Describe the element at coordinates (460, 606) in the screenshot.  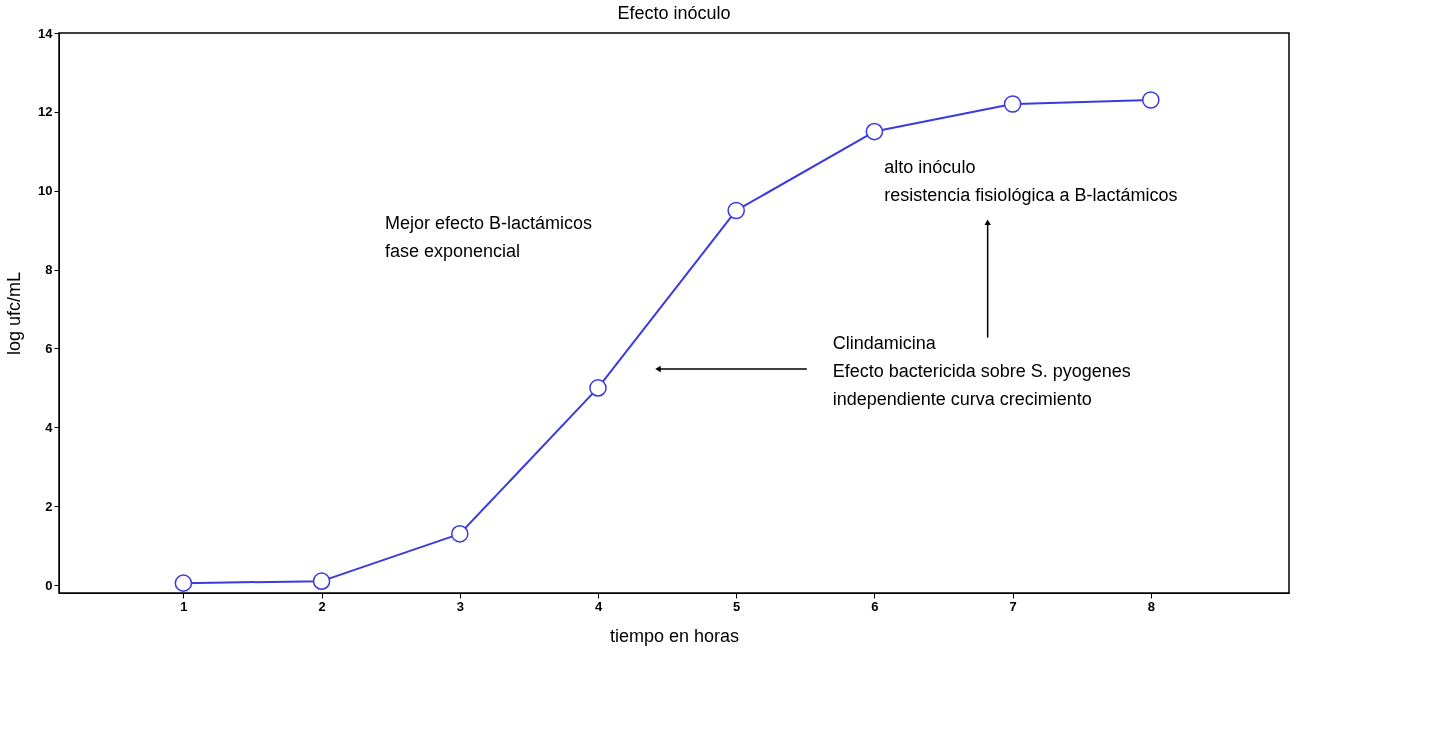
I see `x-tick-label: 3` at that location.